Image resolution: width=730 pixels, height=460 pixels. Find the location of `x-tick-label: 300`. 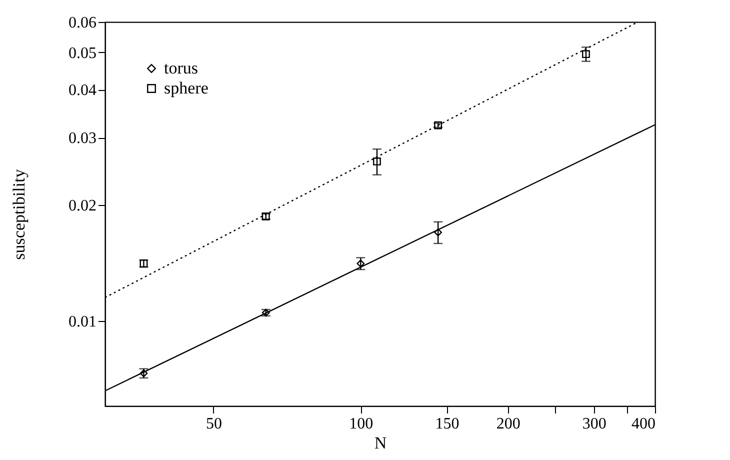

x-tick-label: 300 is located at coordinates (594, 424).